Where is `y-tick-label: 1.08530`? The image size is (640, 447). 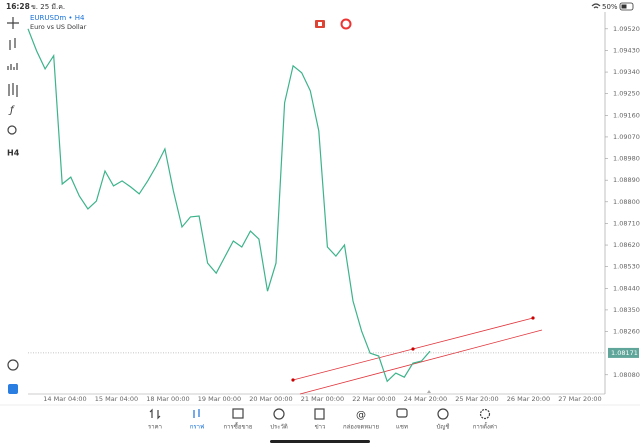
y-tick-label: 1.08530 is located at coordinates (626, 267).